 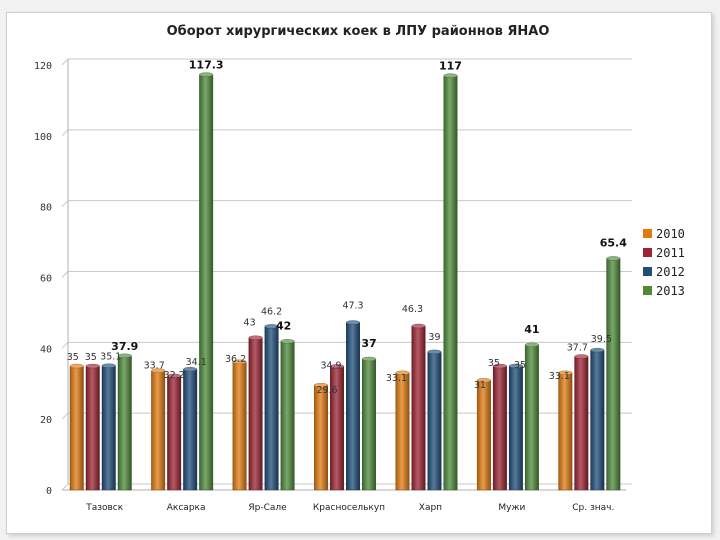 What do you see at coordinates (43, 66) in the screenshot?
I see `y-tick-label: 120` at bounding box center [43, 66].